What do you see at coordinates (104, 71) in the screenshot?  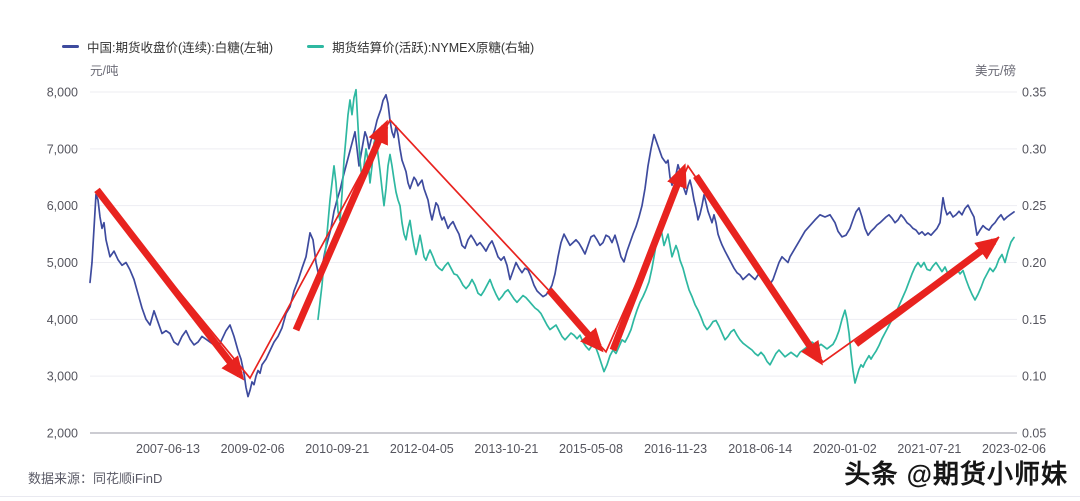 I see `left-axis-unit-label: 元/吨` at bounding box center [104, 71].